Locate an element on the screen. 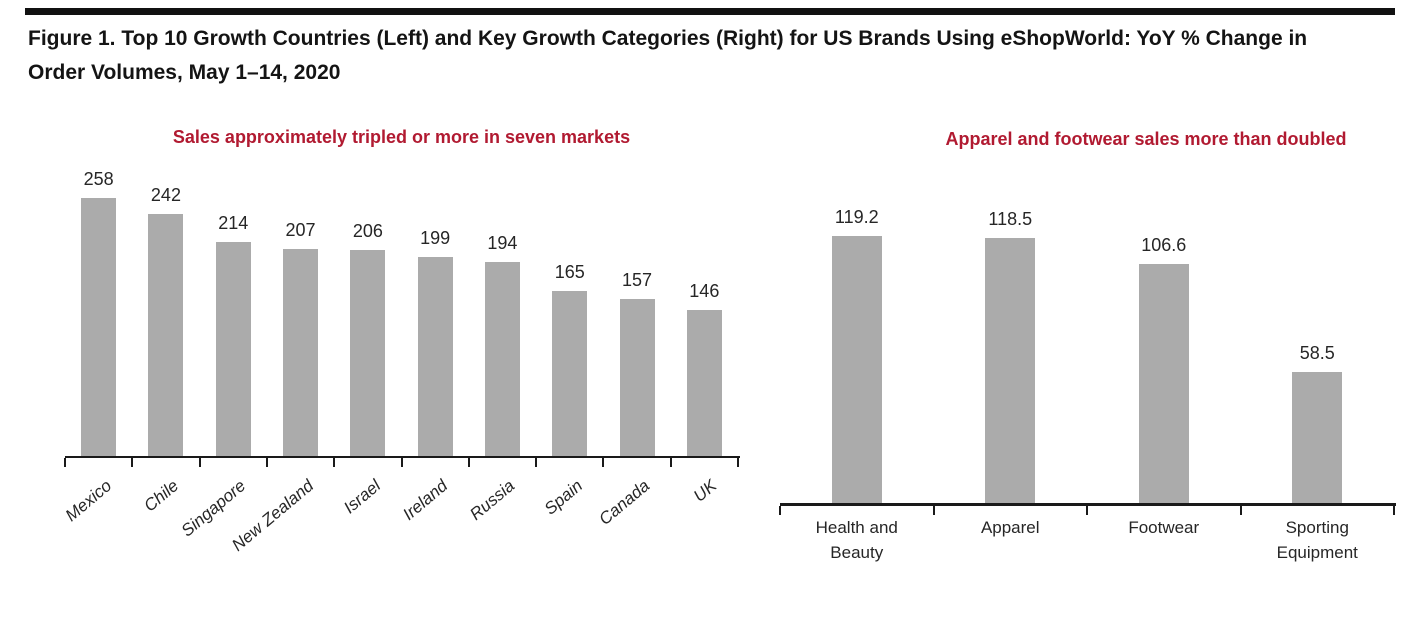 This screenshot has width=1417, height=638. top-divider-rule is located at coordinates (710, 11).